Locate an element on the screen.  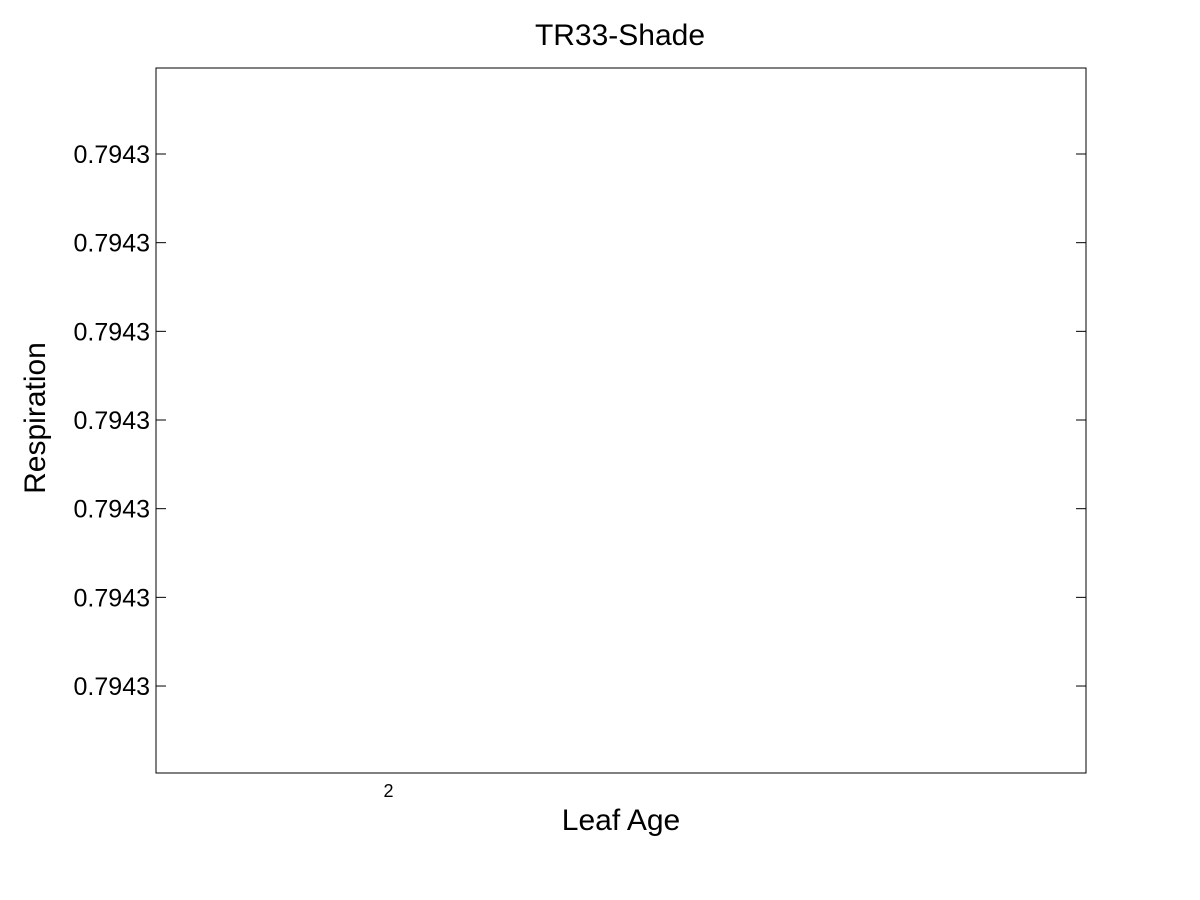
x-axis-ticks: 2 is located at coordinates (388, 791).